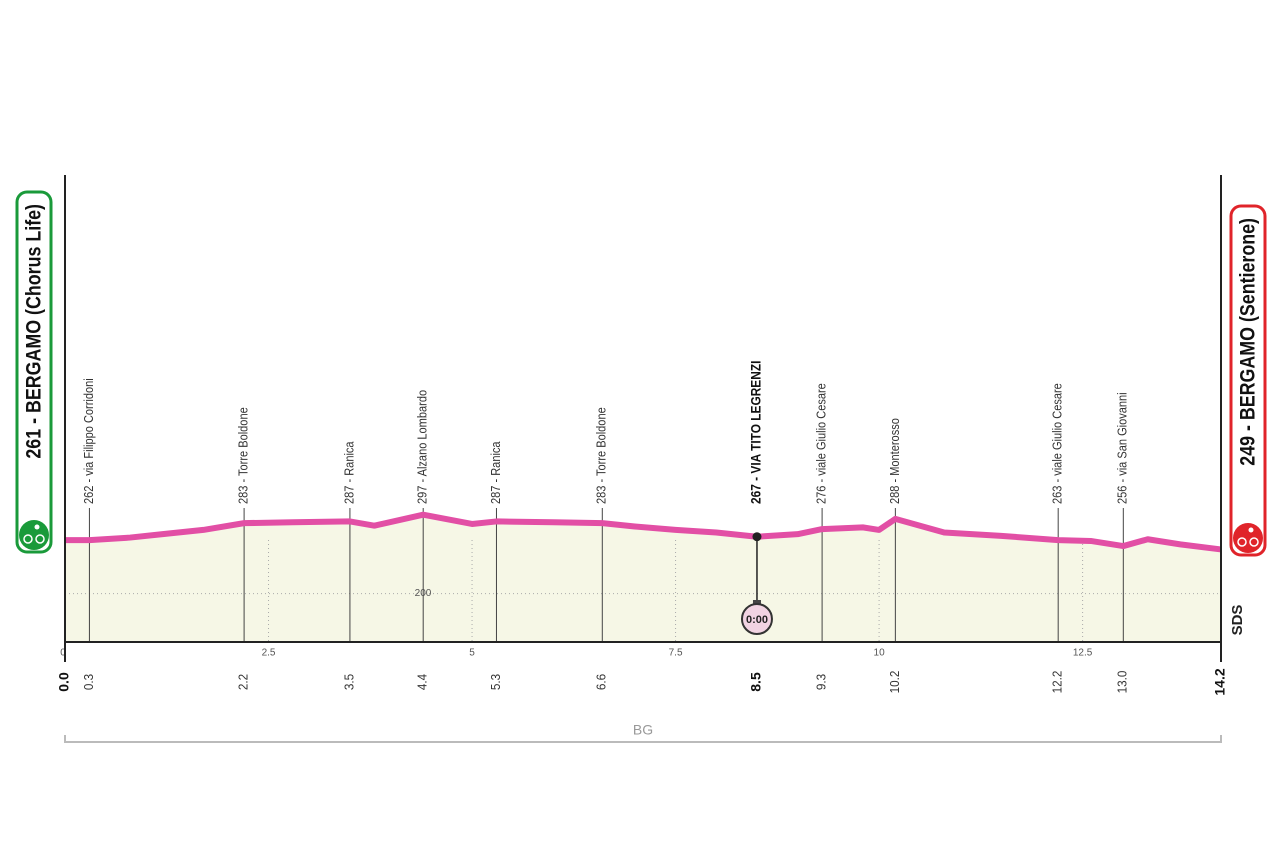 The width and height of the screenshot is (1280, 852). Describe the element at coordinates (756, 602) in the screenshot. I see `stopwatch-button` at that location.